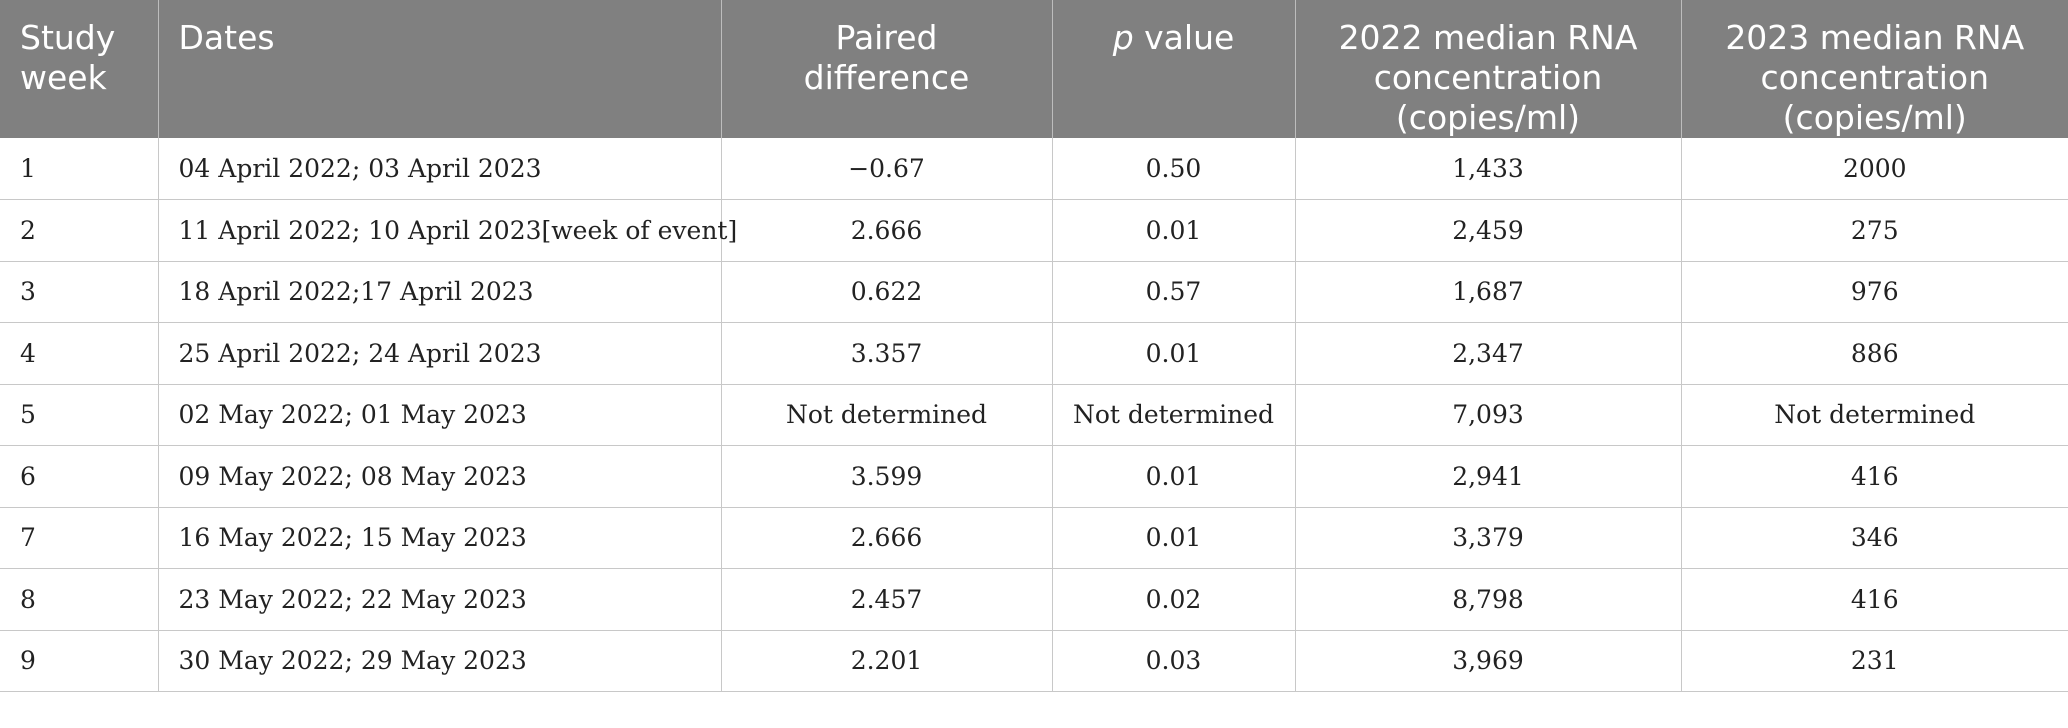 The image size is (2068, 728). Describe the element at coordinates (1174, 661) in the screenshot. I see `cell-p-value: 0.03` at that location.